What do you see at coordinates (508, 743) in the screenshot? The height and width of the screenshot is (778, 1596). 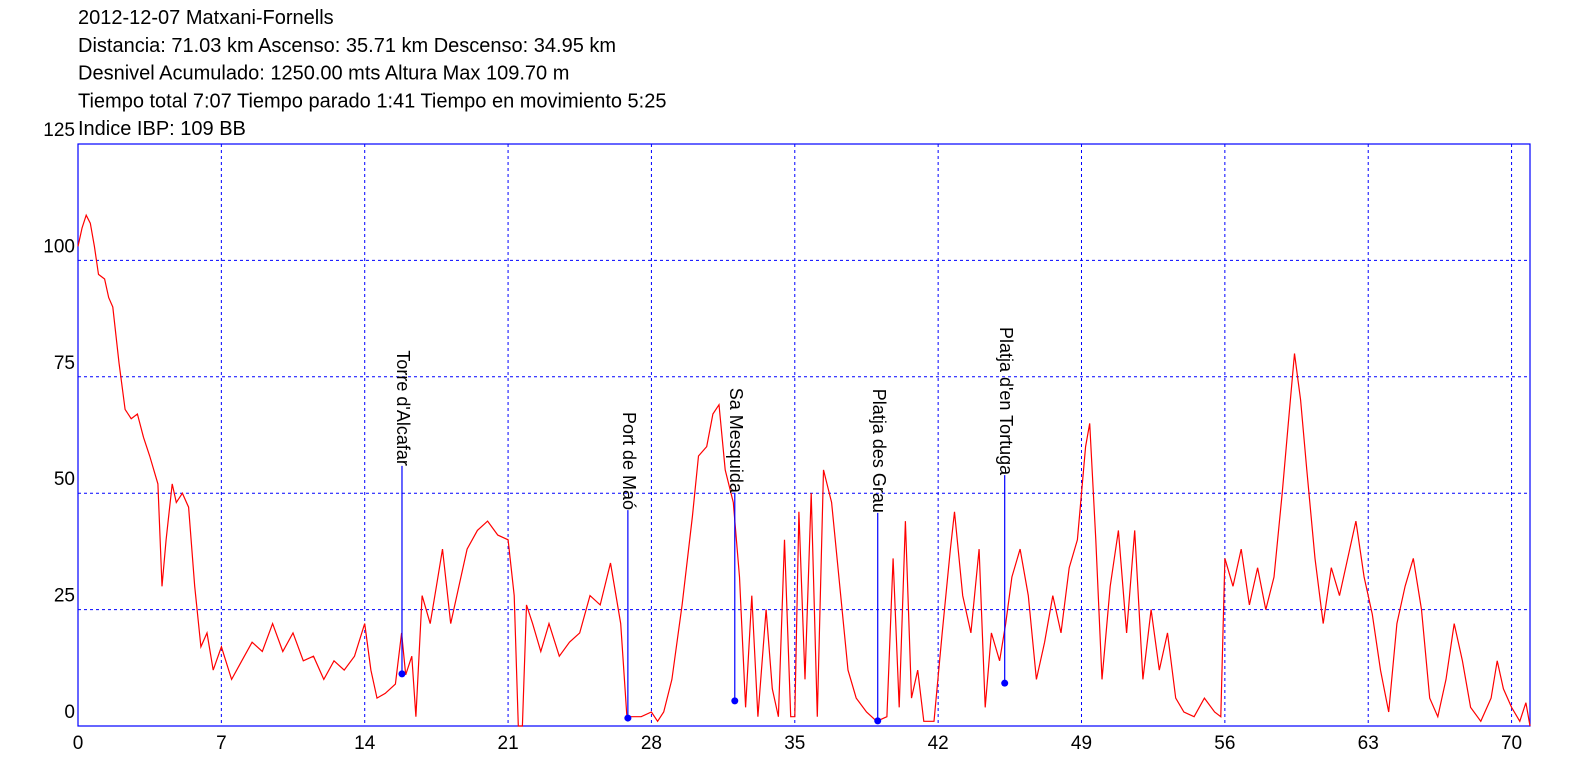 I see `x-tick-label: 21` at bounding box center [508, 743].